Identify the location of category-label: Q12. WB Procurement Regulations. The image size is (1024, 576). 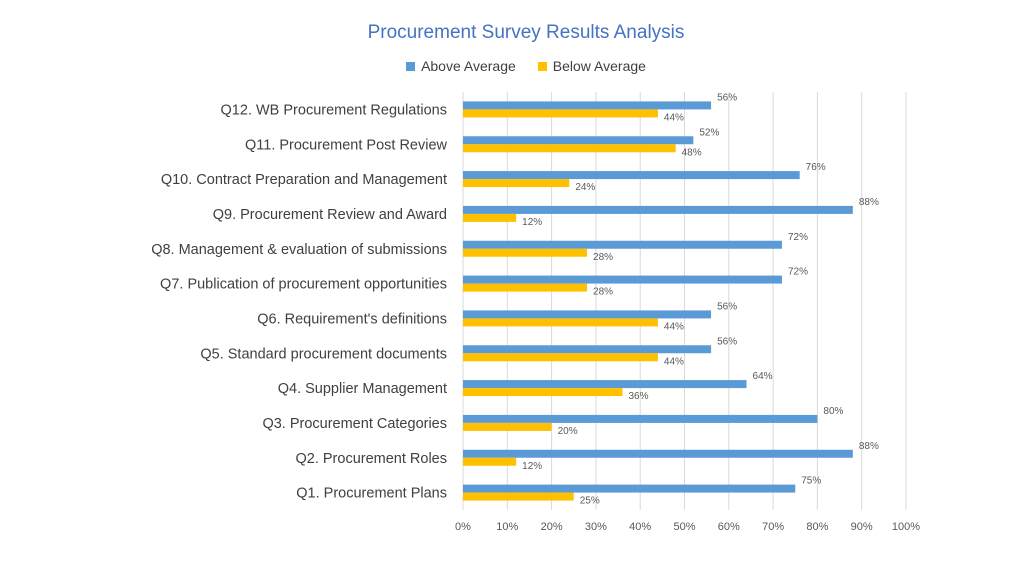
(334, 110).